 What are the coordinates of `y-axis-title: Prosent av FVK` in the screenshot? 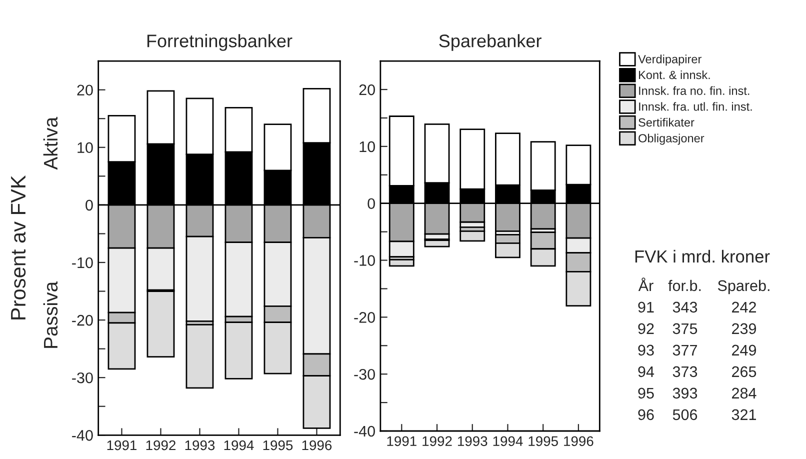 It's located at (18, 247).